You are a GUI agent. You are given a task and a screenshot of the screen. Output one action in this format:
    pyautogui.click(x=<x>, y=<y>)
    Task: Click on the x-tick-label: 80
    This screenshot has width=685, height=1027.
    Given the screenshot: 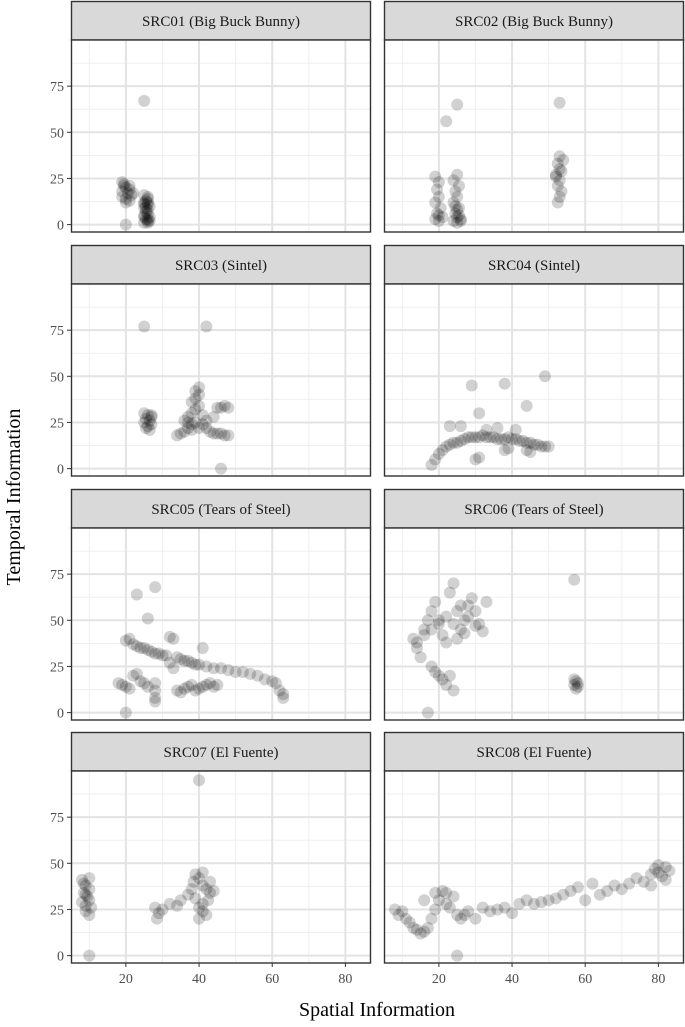 What is the action you would take?
    pyautogui.click(x=345, y=979)
    